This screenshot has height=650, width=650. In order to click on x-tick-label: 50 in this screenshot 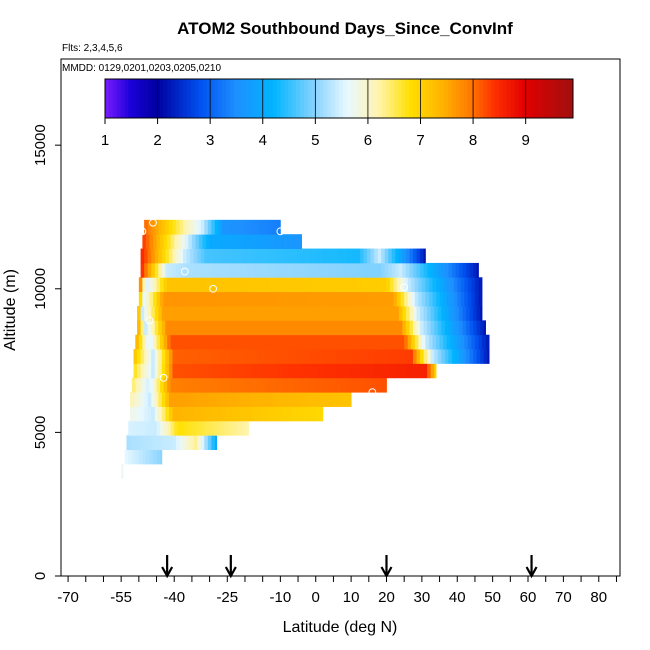, I will do `click(492, 597)`.